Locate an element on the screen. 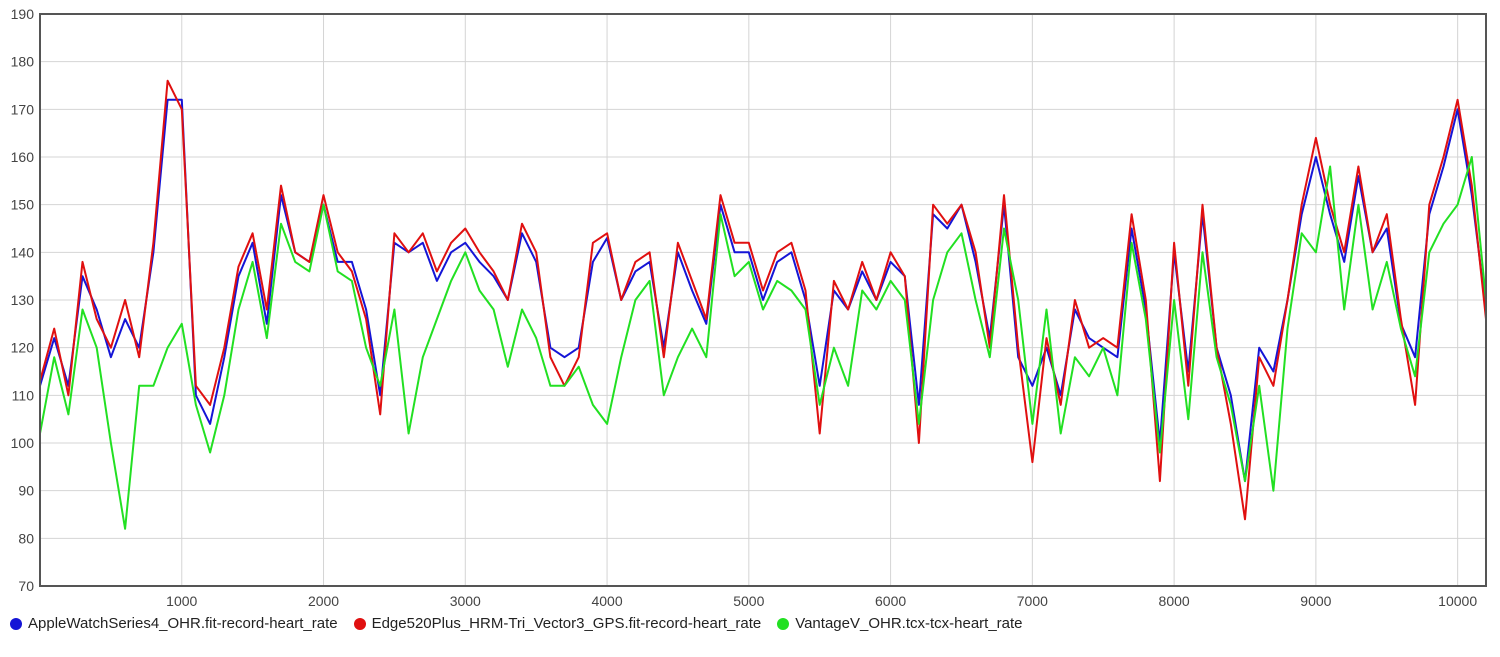 The width and height of the screenshot is (1500, 657). y-tick-label: 180 is located at coordinates (23, 62).